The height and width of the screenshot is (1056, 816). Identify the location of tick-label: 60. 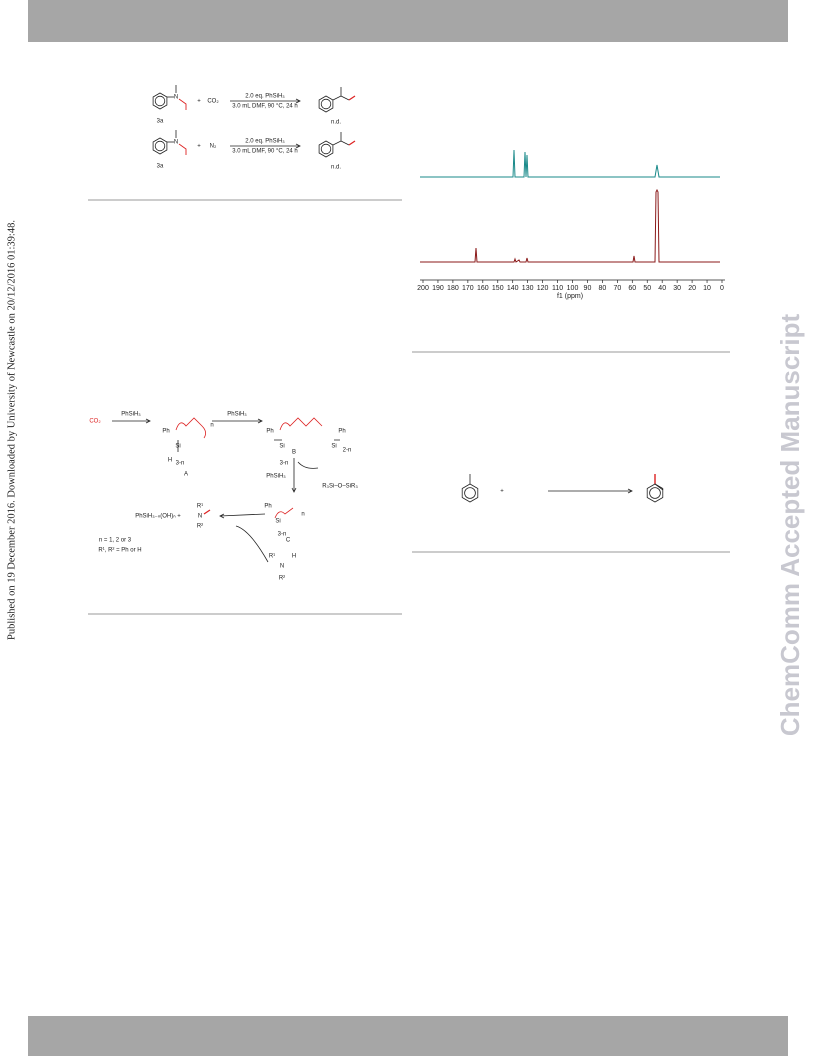
(632, 288).